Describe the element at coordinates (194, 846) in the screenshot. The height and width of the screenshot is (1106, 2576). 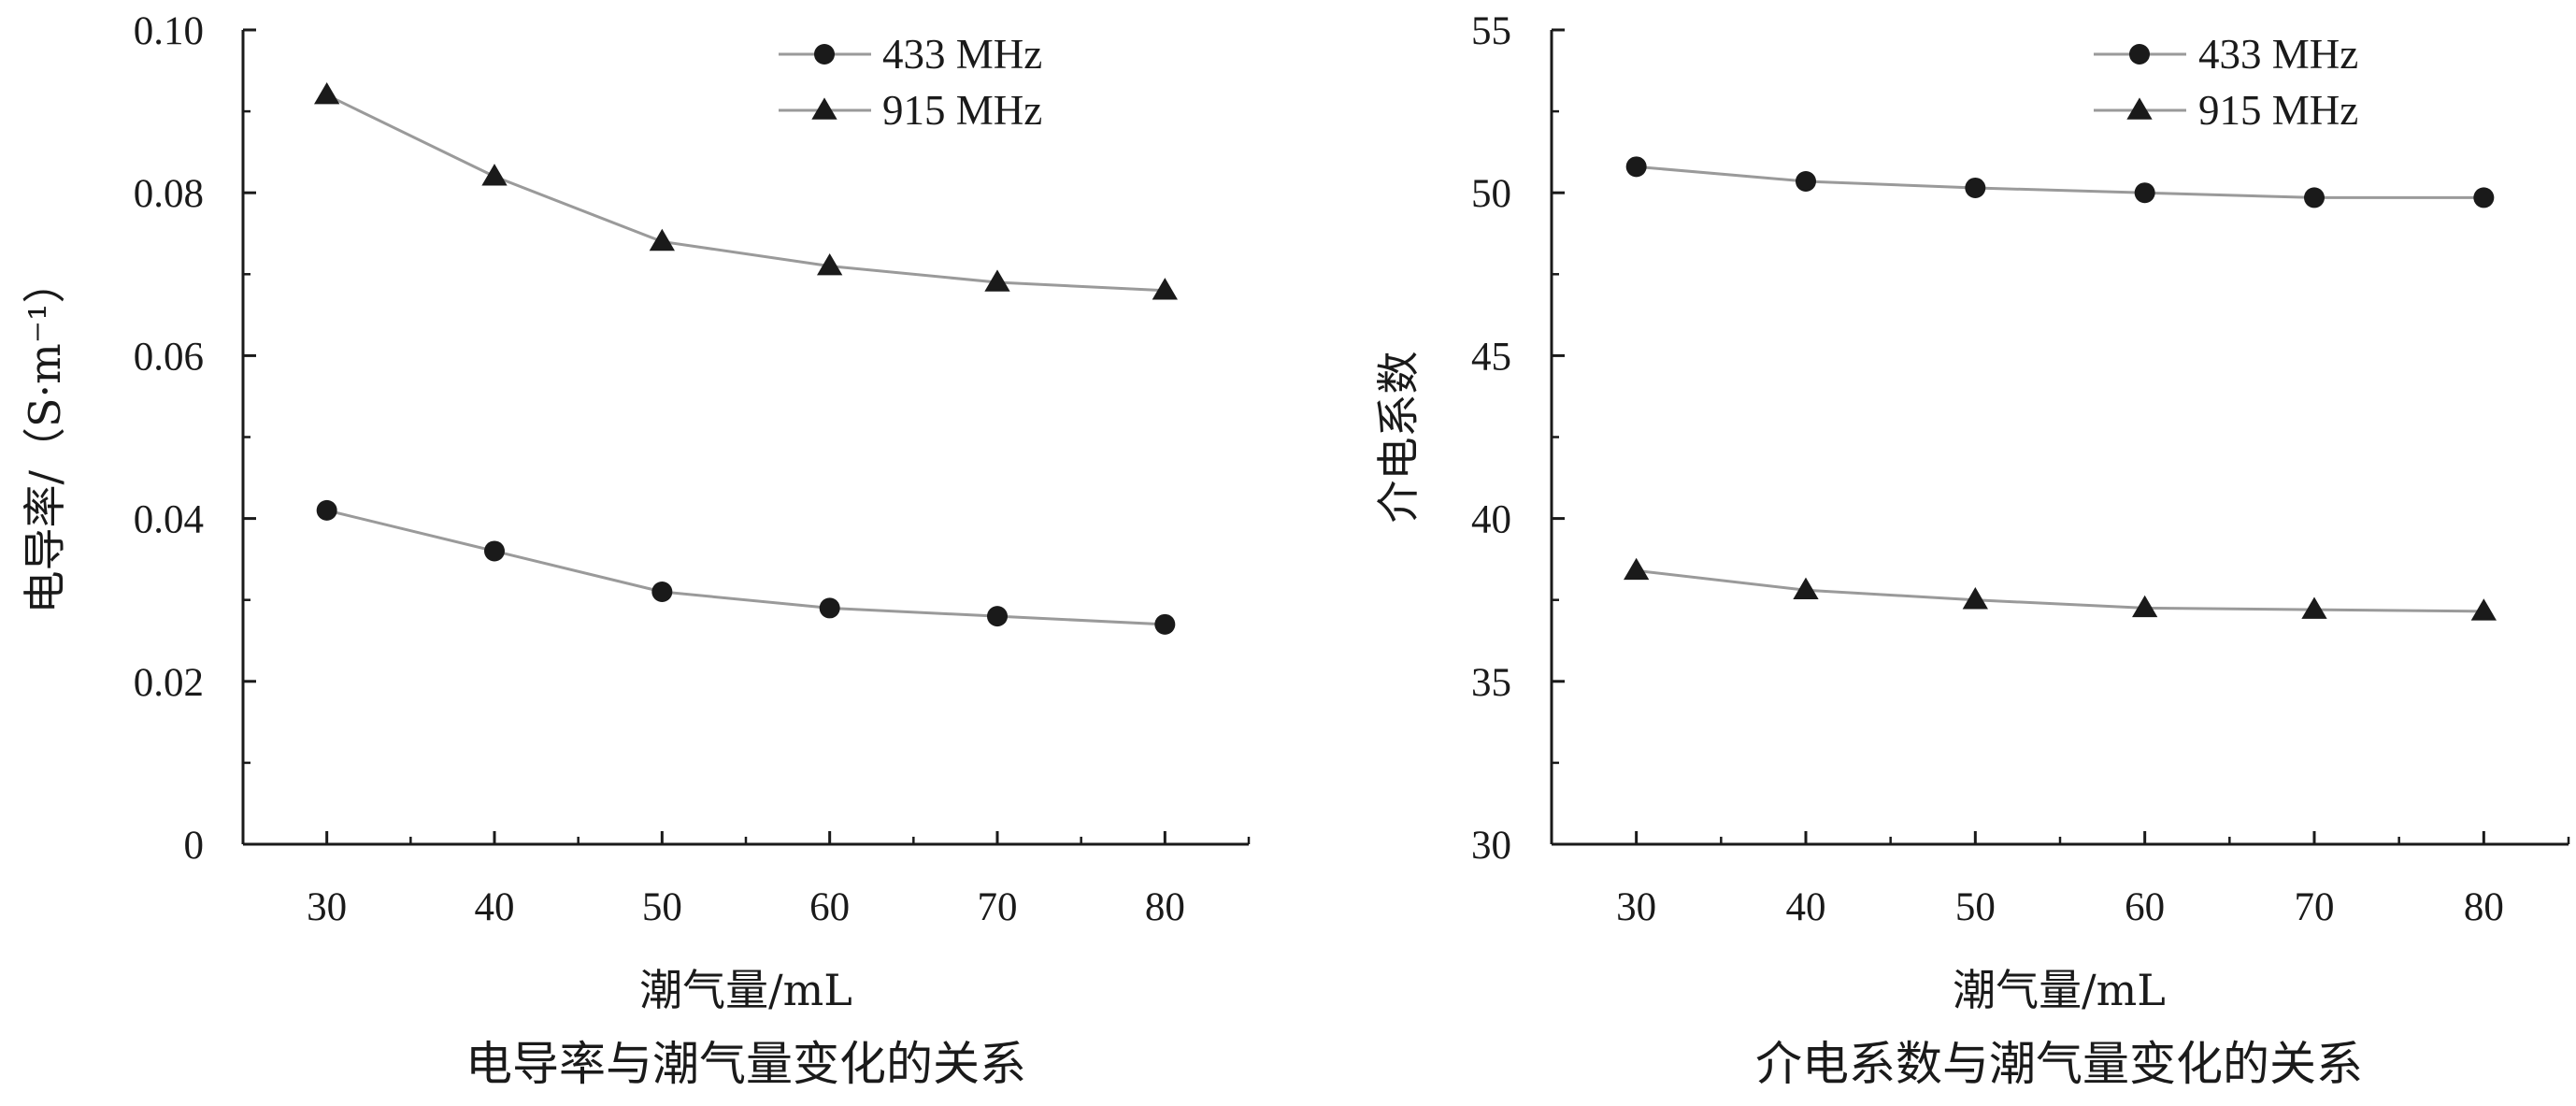
I see `y-tick-label: 0` at that location.